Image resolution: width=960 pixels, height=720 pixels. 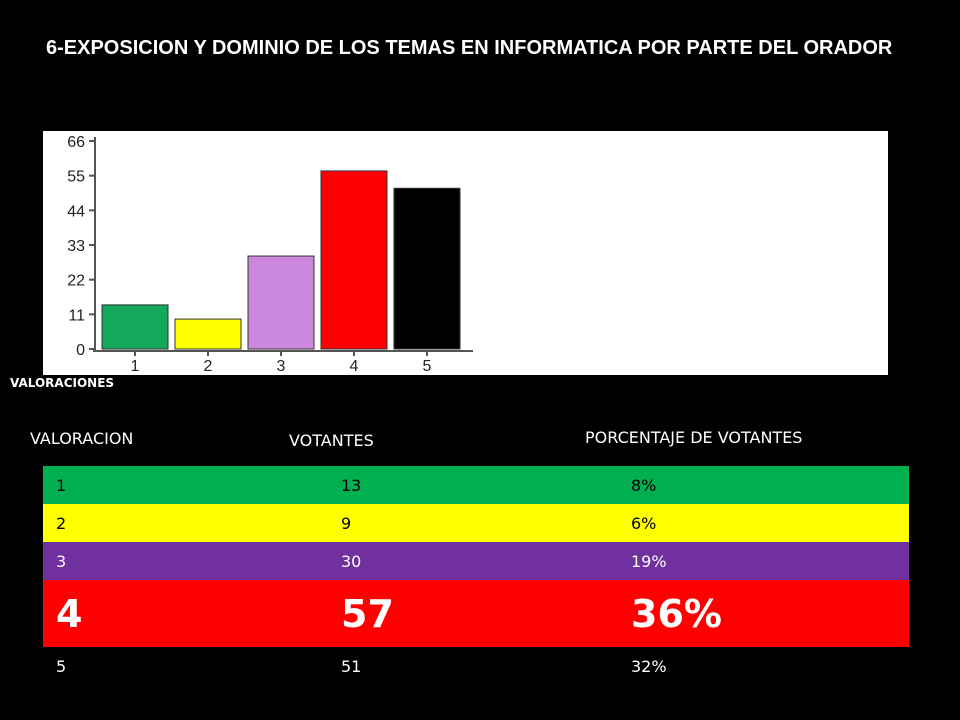 What do you see at coordinates (476, 613) in the screenshot?
I see `table-row: 4 57 36%` at bounding box center [476, 613].